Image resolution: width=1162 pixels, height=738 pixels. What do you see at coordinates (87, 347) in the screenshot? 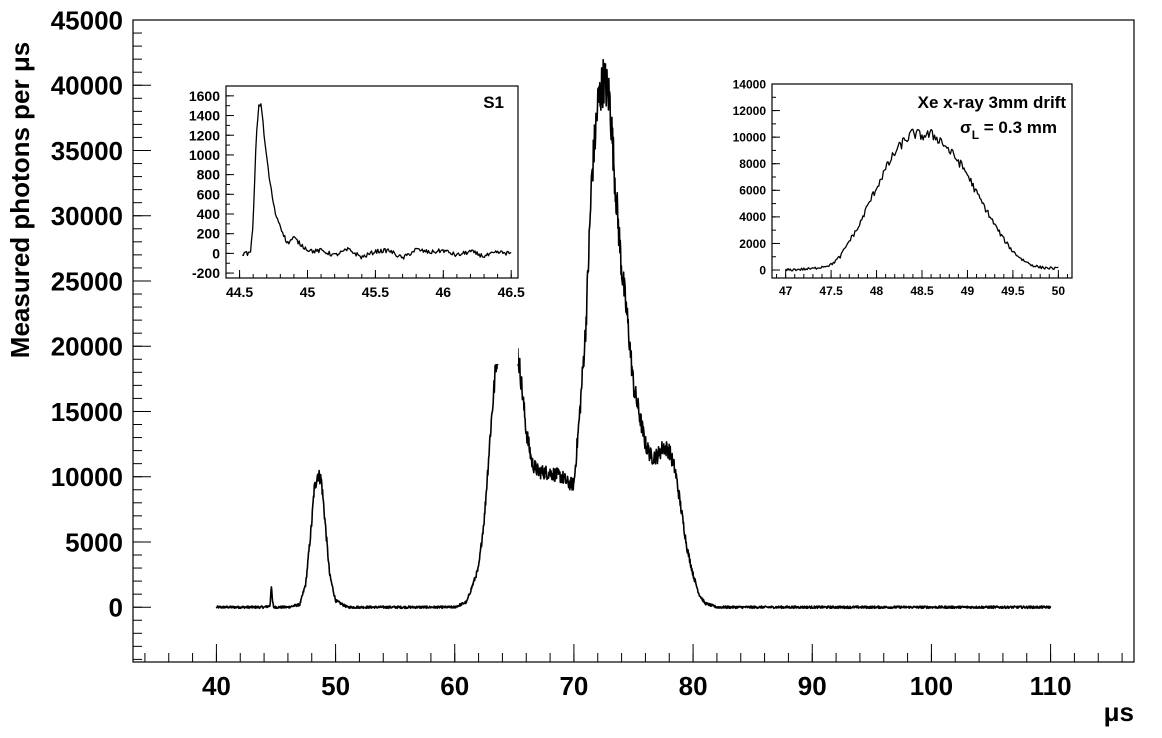
I see `y-tick-label: 20000` at bounding box center [87, 347].